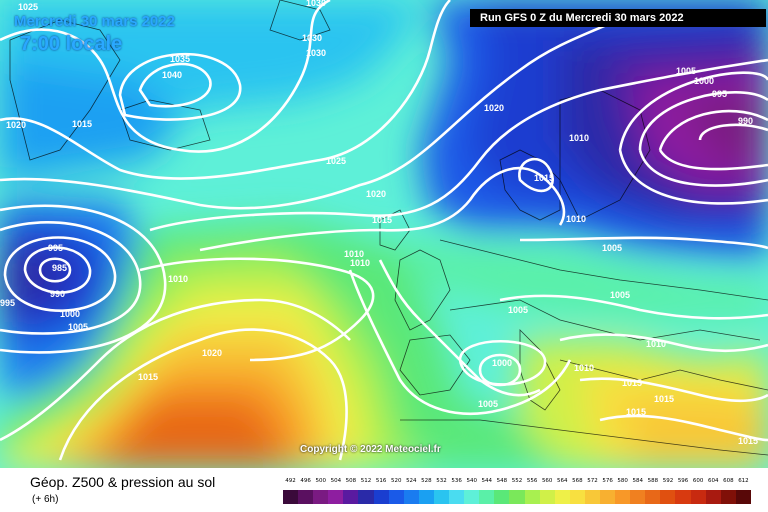  Describe the element at coordinates (618, 18) in the screenshot. I see `run-info-banner: Run GFS 0 Z du Mercredi 30 mars 2022` at that location.